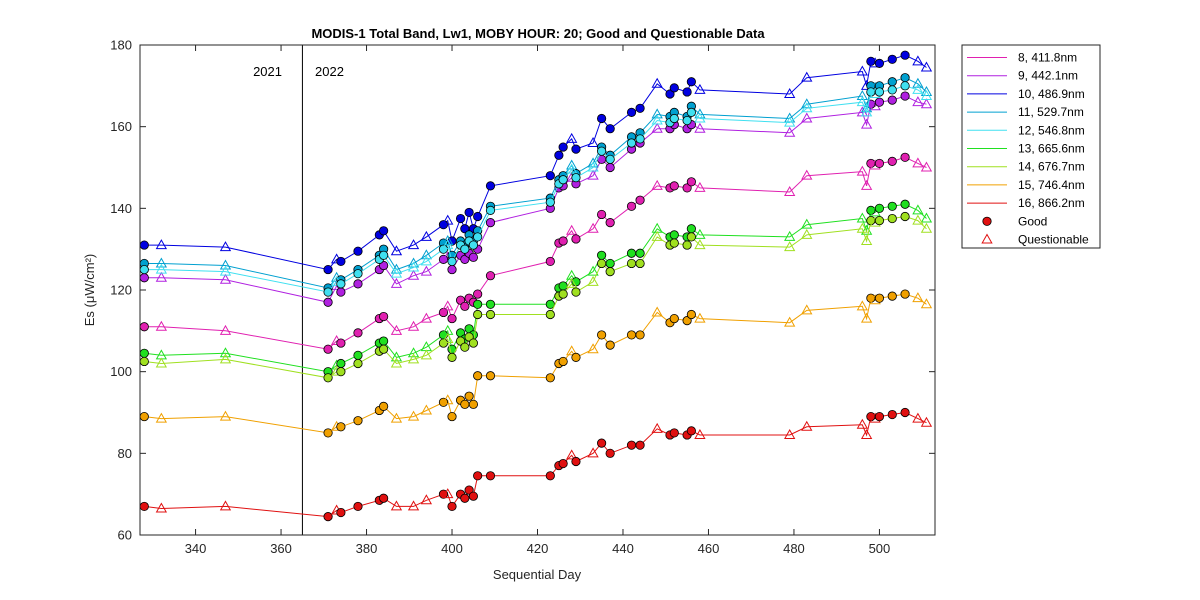 Image resolution: width=1200 pixels, height=600 pixels. I want to click on legend-label: 14, 676.7nm, so click(1051, 167).